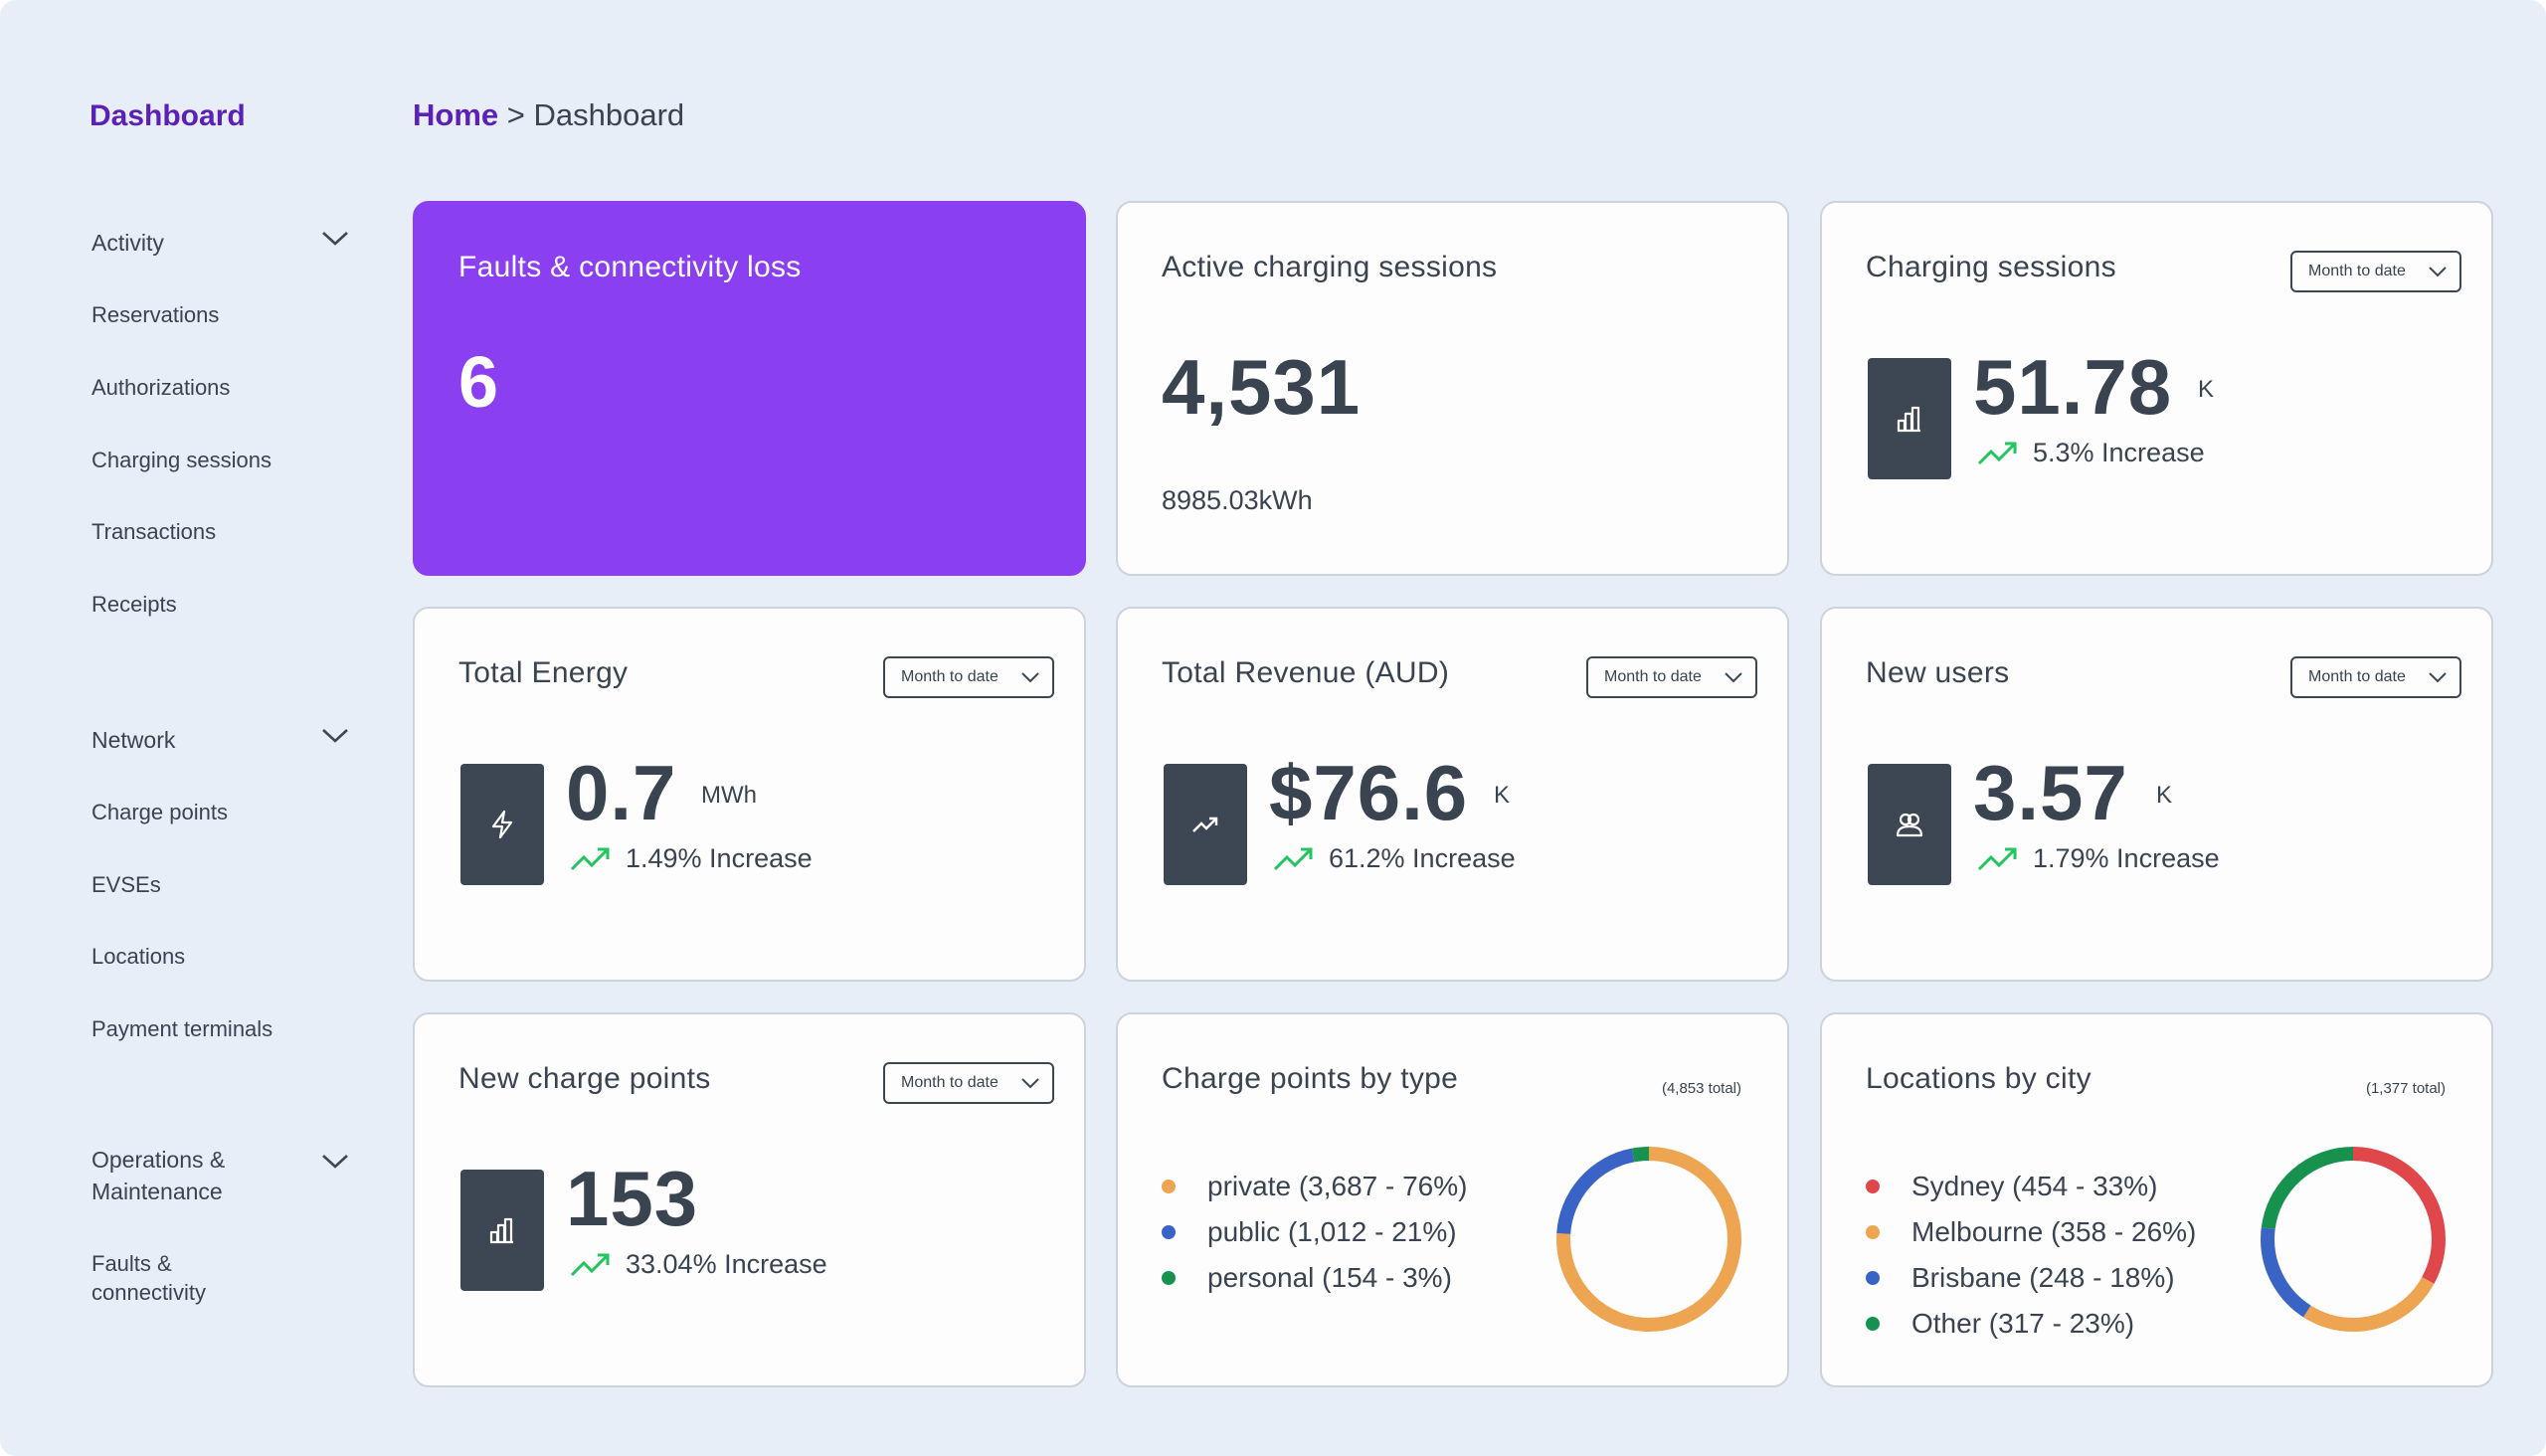 This screenshot has width=2546, height=1456. I want to click on total-energy-unit: MWh, so click(729, 795).